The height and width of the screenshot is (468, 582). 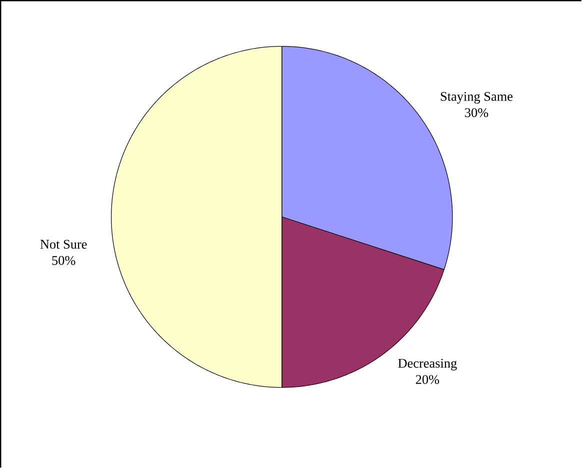 What do you see at coordinates (64, 260) in the screenshot?
I see `data-label: 50%` at bounding box center [64, 260].